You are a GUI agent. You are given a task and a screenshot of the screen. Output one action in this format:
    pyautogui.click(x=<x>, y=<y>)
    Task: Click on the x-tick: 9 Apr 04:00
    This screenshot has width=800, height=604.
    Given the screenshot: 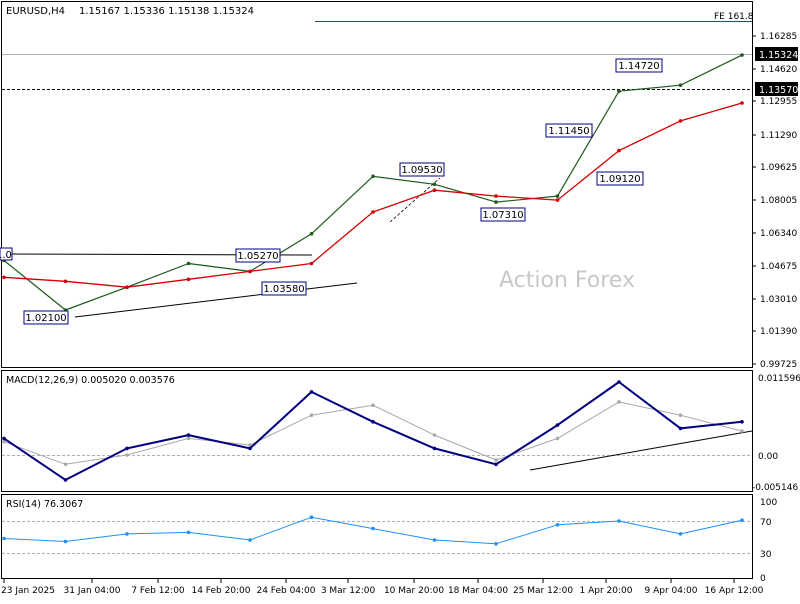 What is the action you would take?
    pyautogui.click(x=671, y=591)
    